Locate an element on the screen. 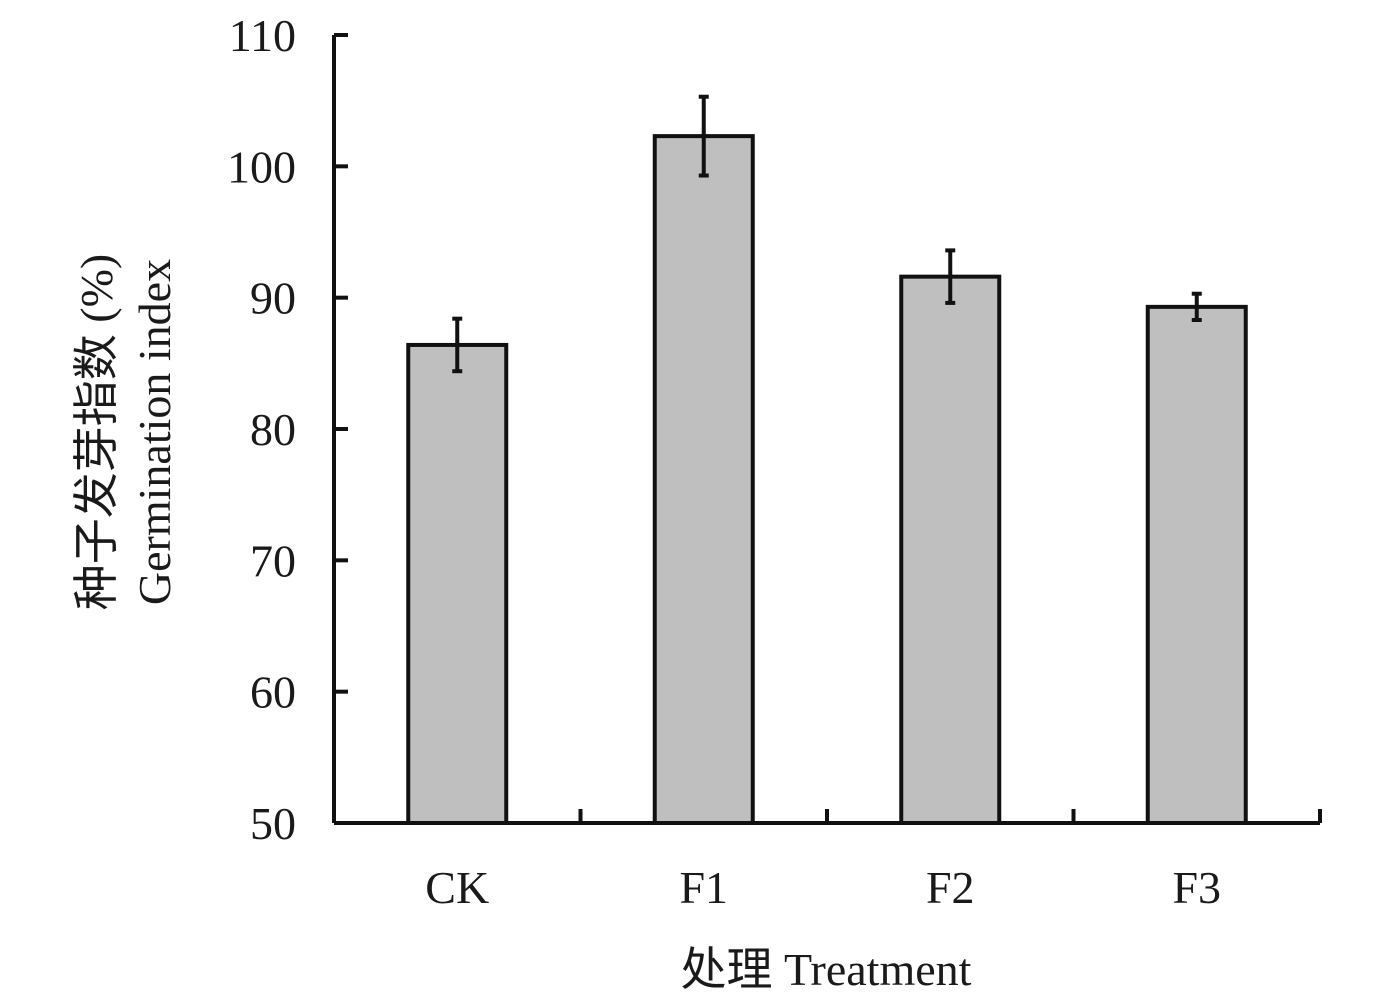 The image size is (1378, 1008). y-tick-label-100: 100 is located at coordinates (261, 166).